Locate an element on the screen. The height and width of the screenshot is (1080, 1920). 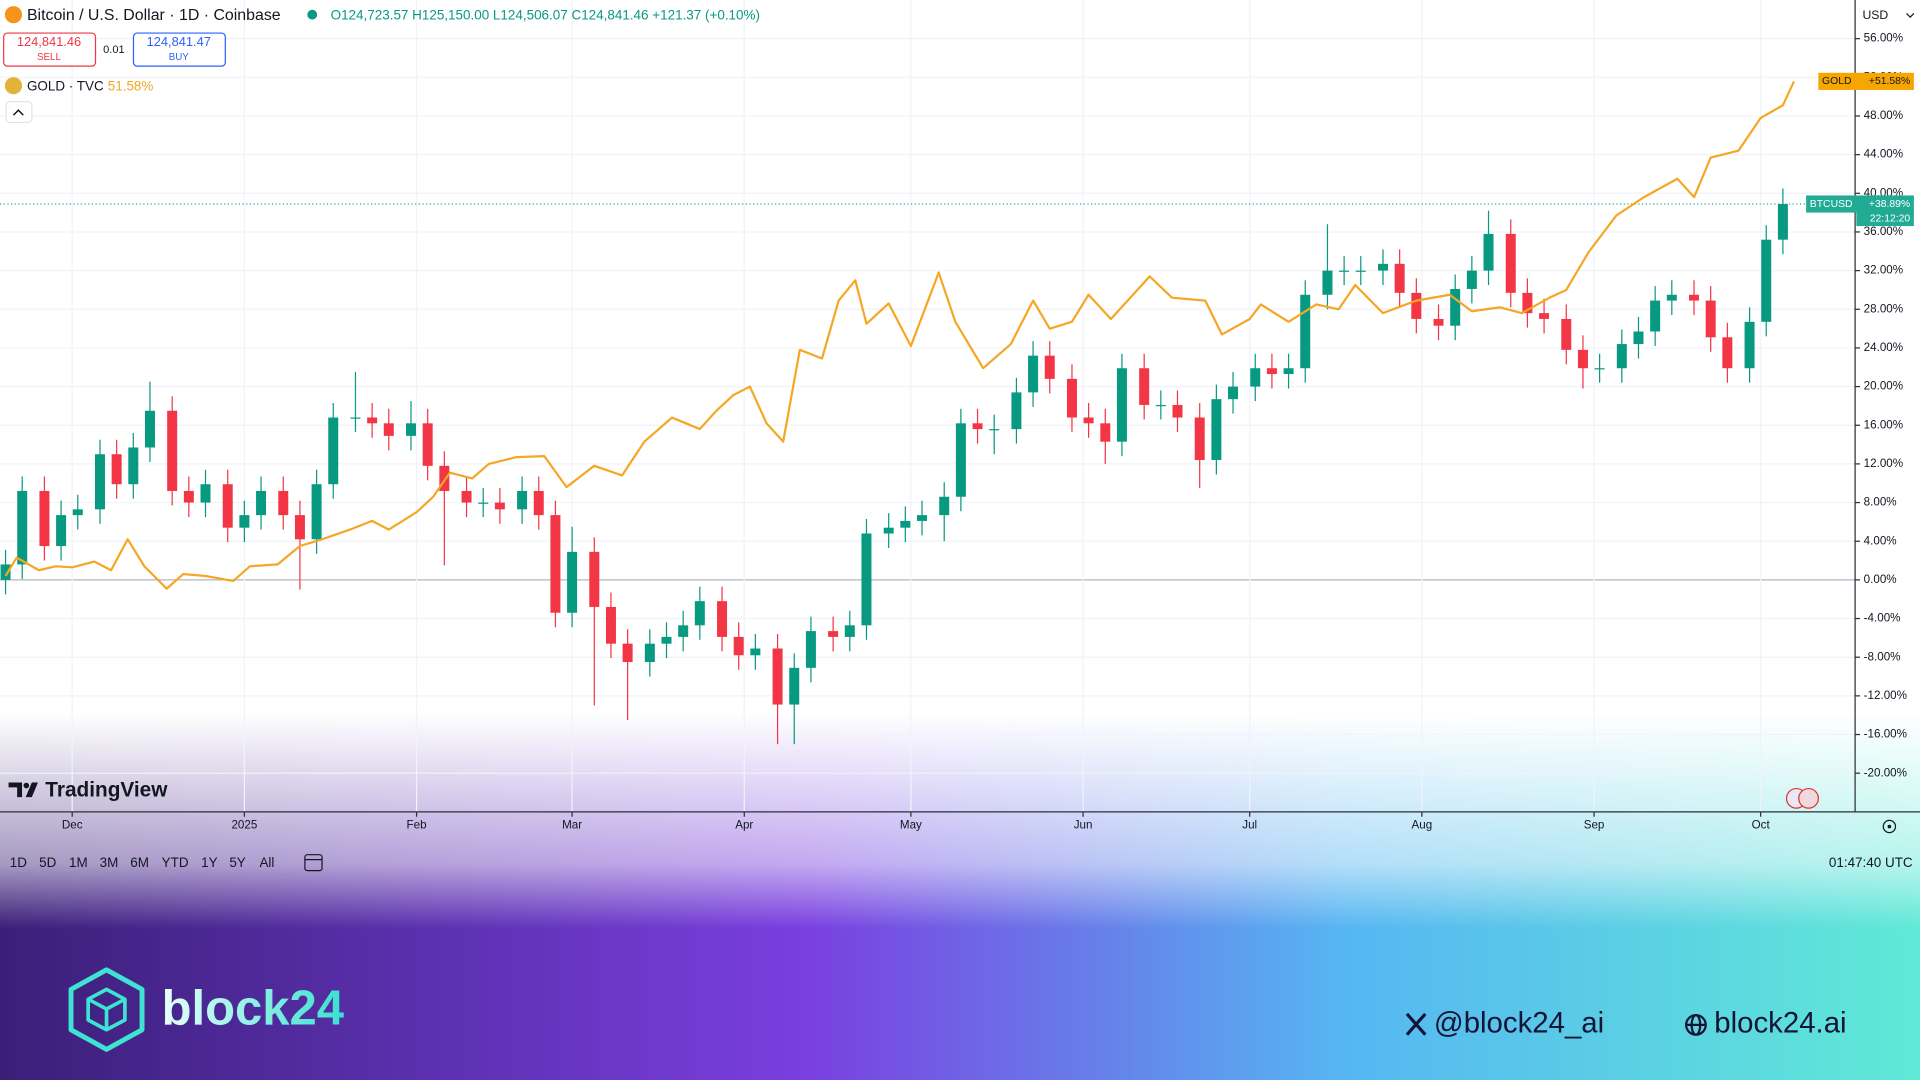
y-tick-label: 4.00% is located at coordinates (1880, 540).